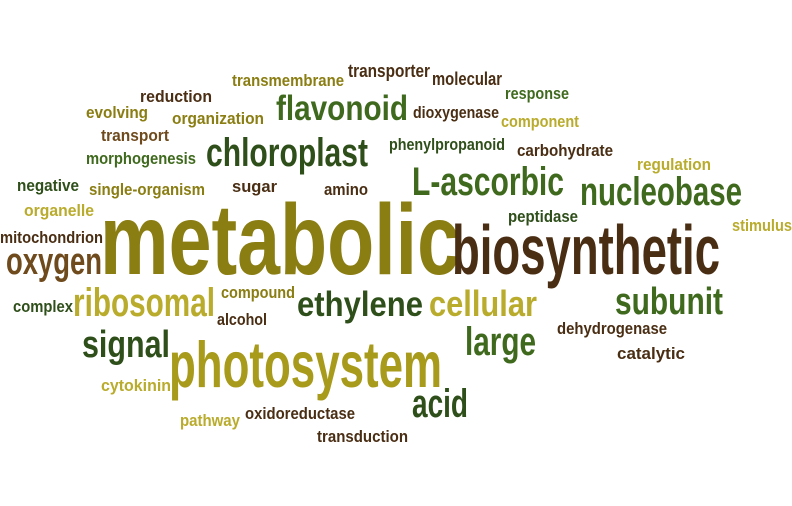 The width and height of the screenshot is (792, 506). What do you see at coordinates (117, 112) in the screenshot?
I see `word-evolving: evolving` at bounding box center [117, 112].